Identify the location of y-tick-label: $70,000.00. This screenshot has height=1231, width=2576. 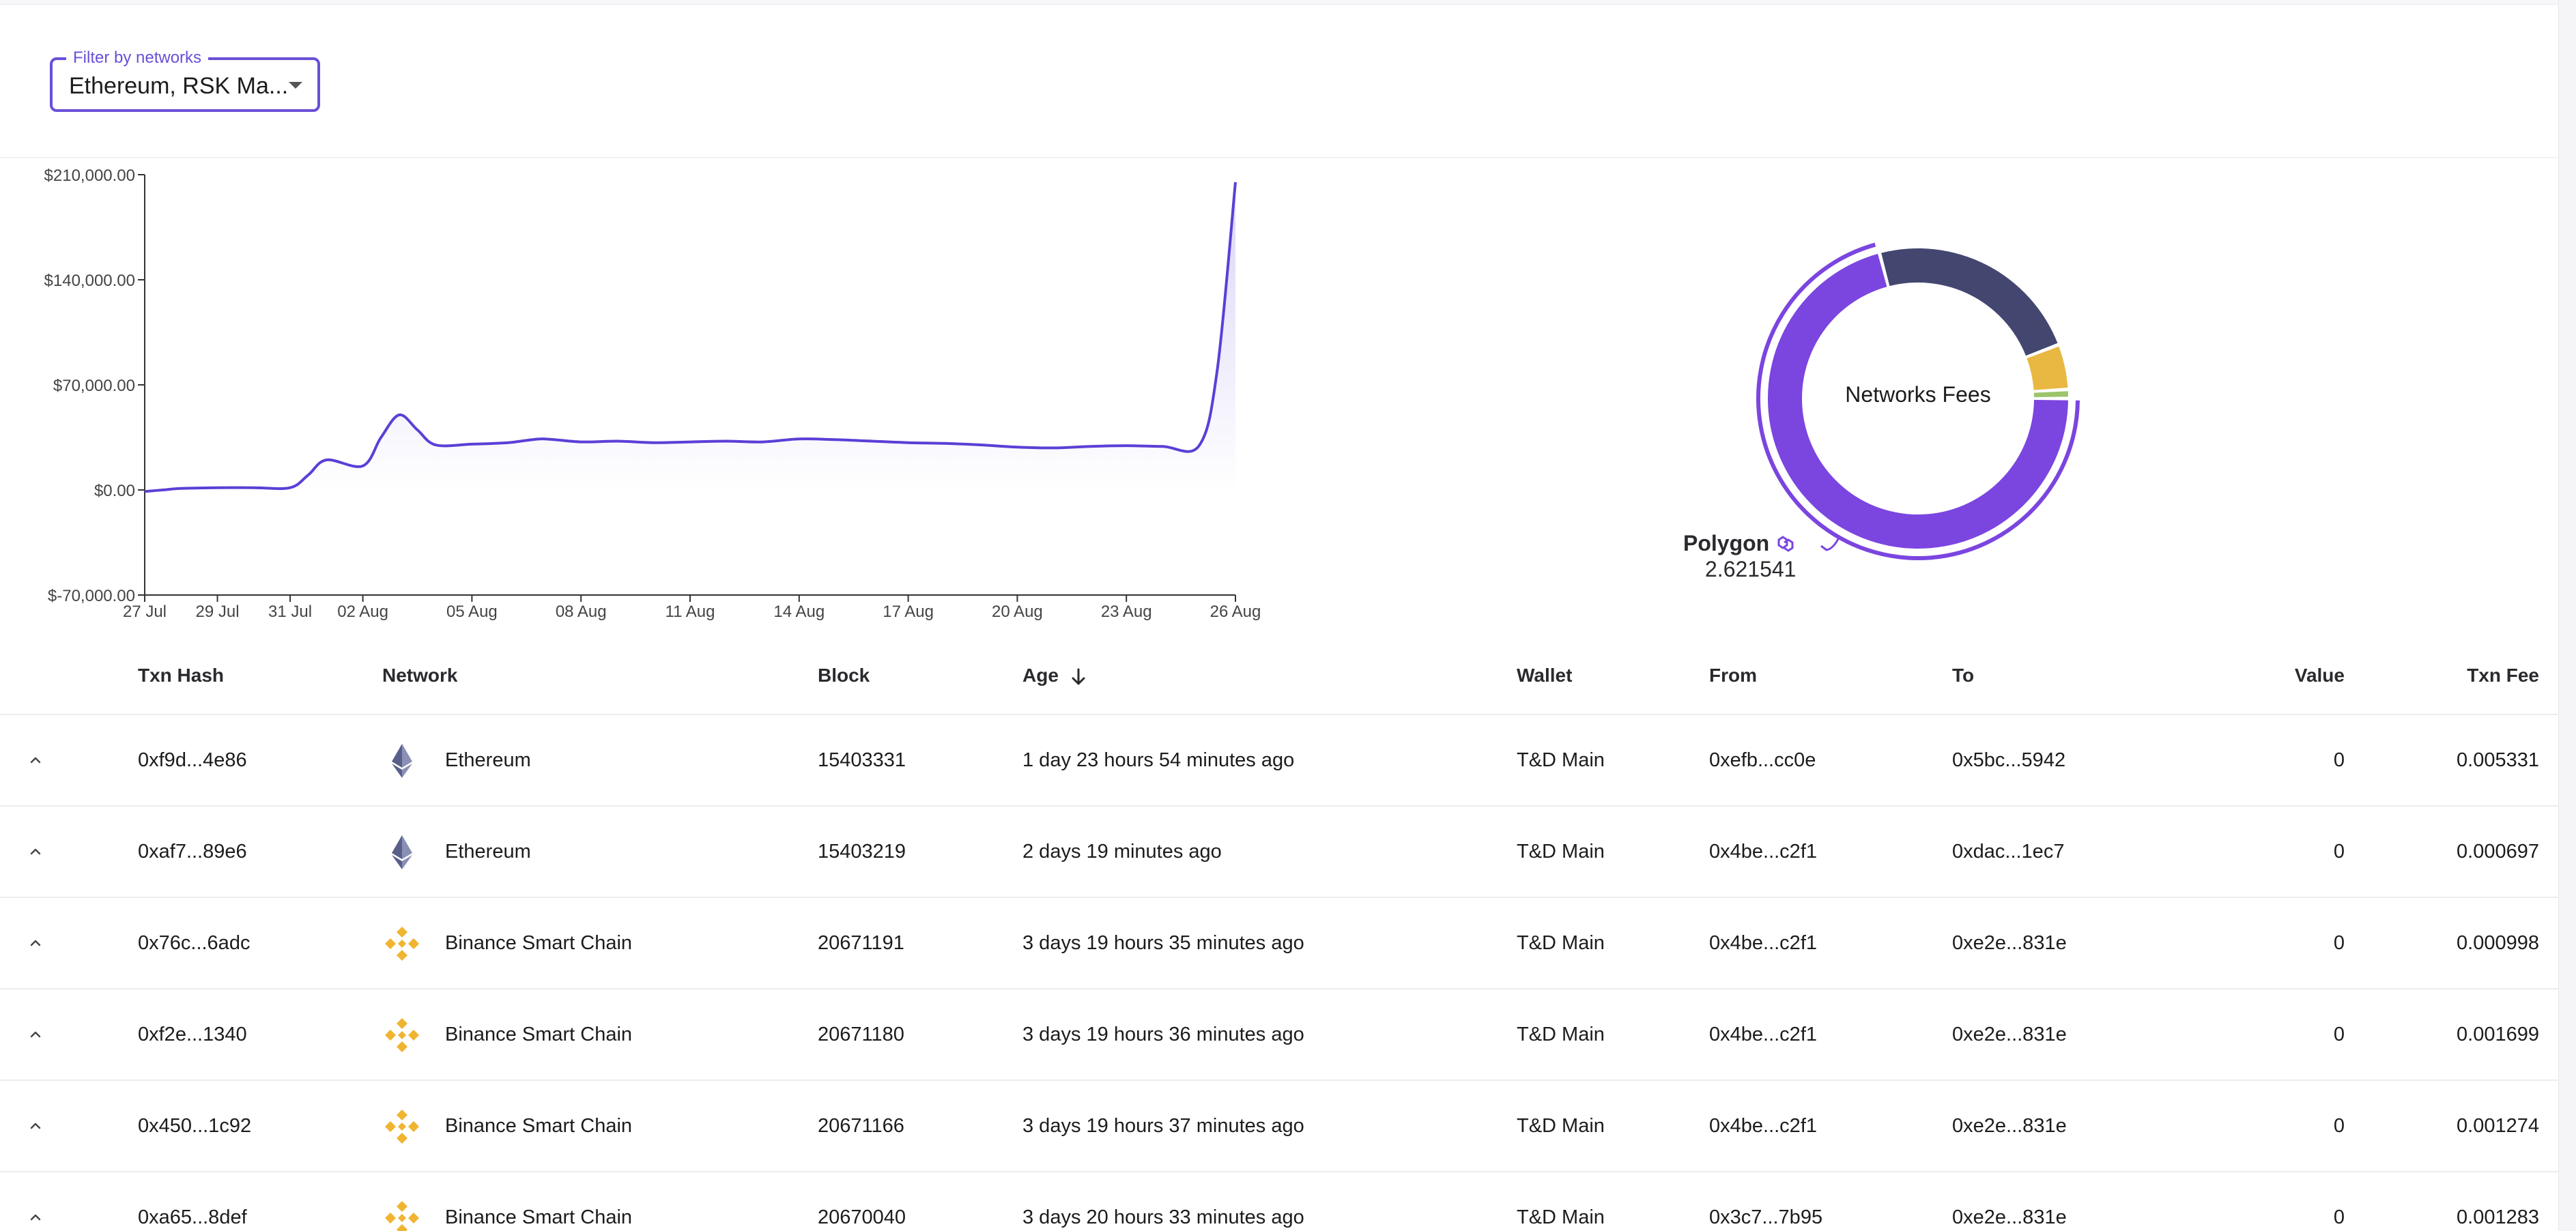
(94, 386).